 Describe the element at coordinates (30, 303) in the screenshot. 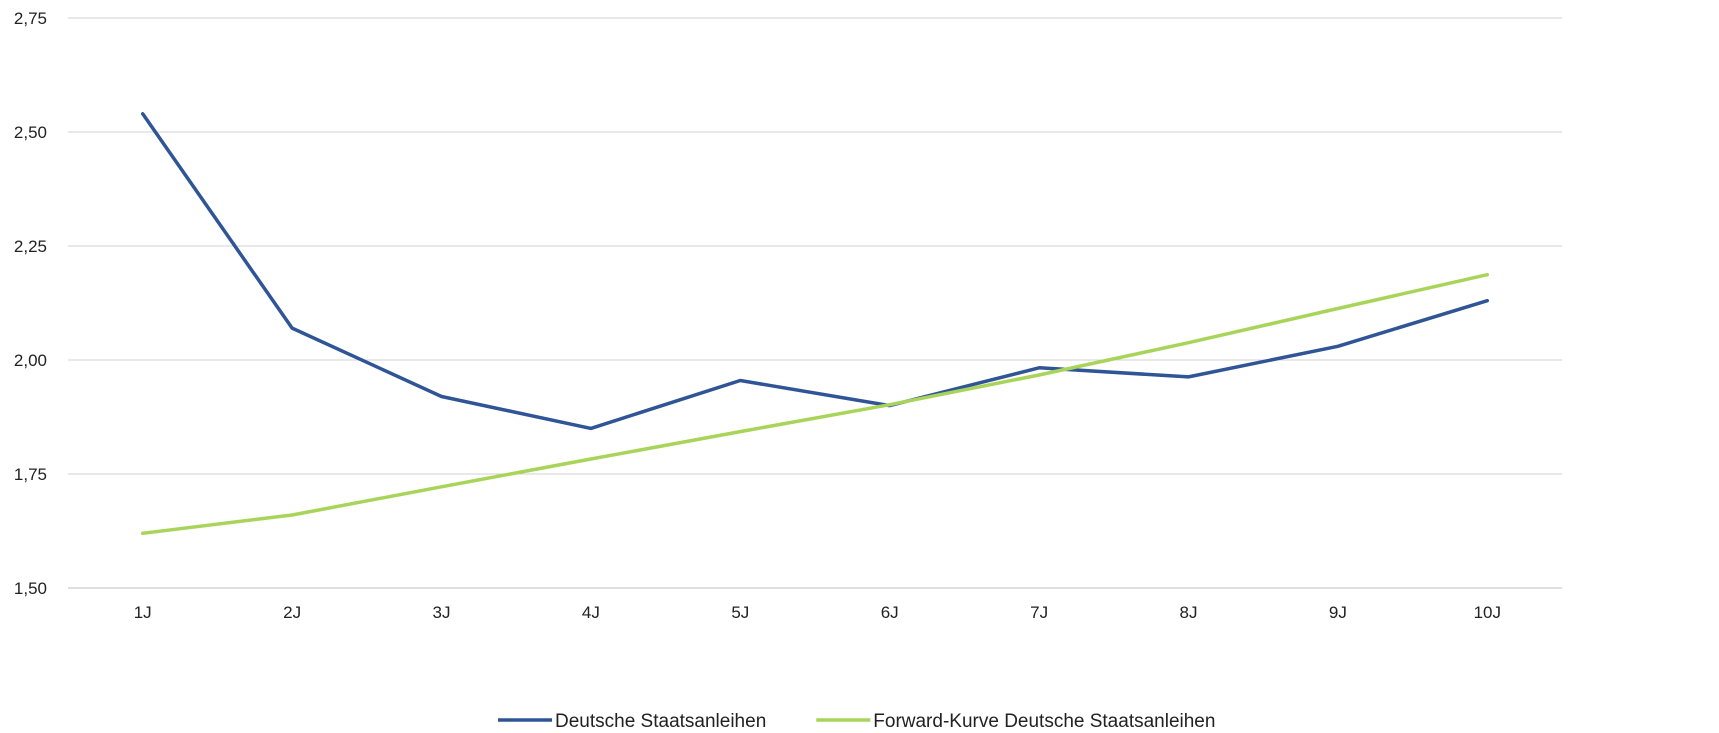

I see `y-axis-ticks: 1,50 1,75 2,00 2,25 2,50 2,75` at that location.